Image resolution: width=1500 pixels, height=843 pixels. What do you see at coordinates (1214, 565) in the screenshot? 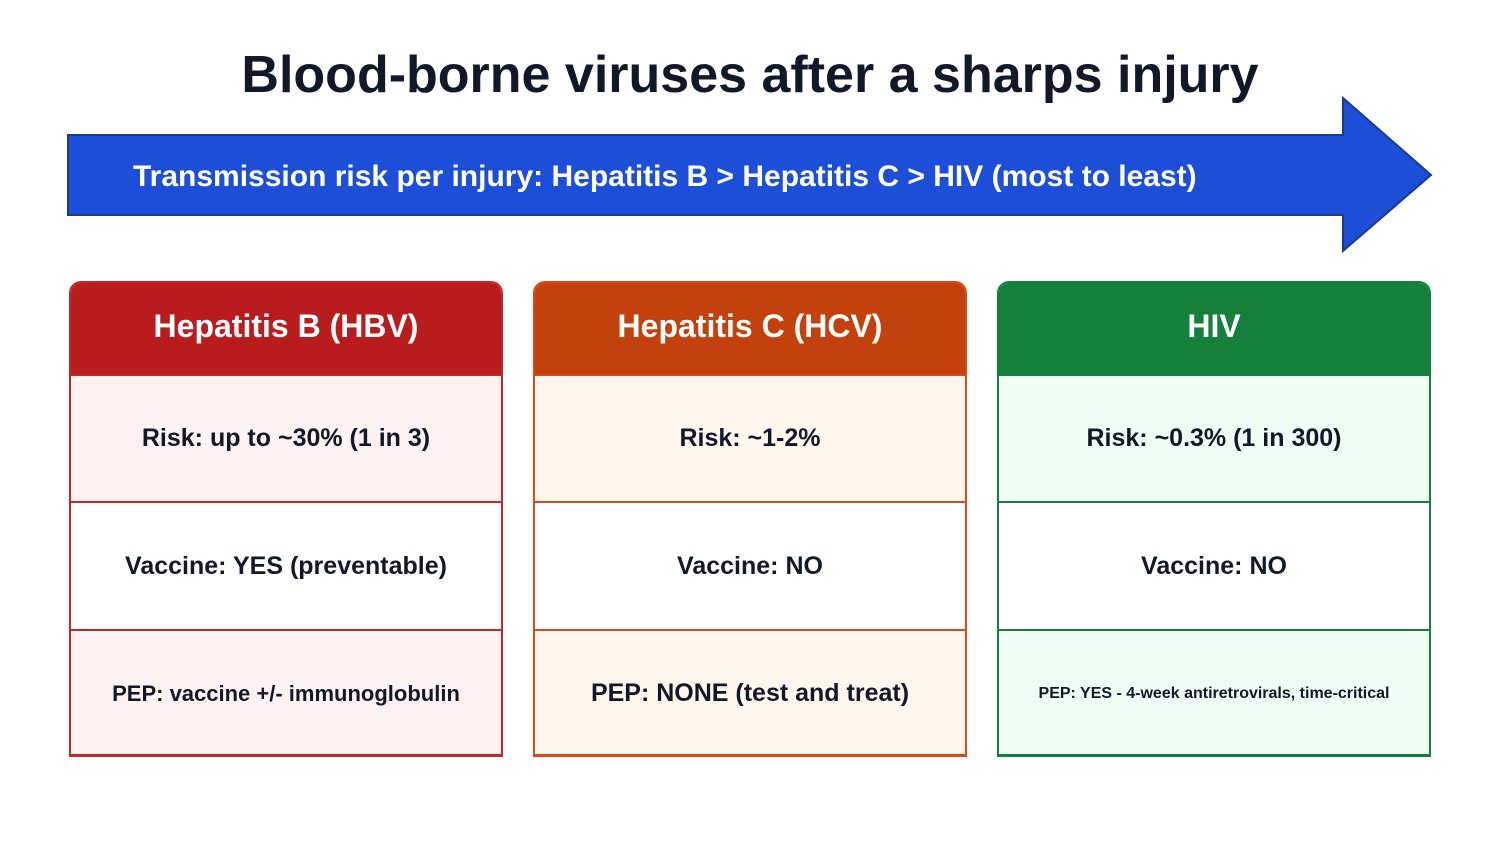
I see `hiv-vaccine: Vaccine: NO` at bounding box center [1214, 565].